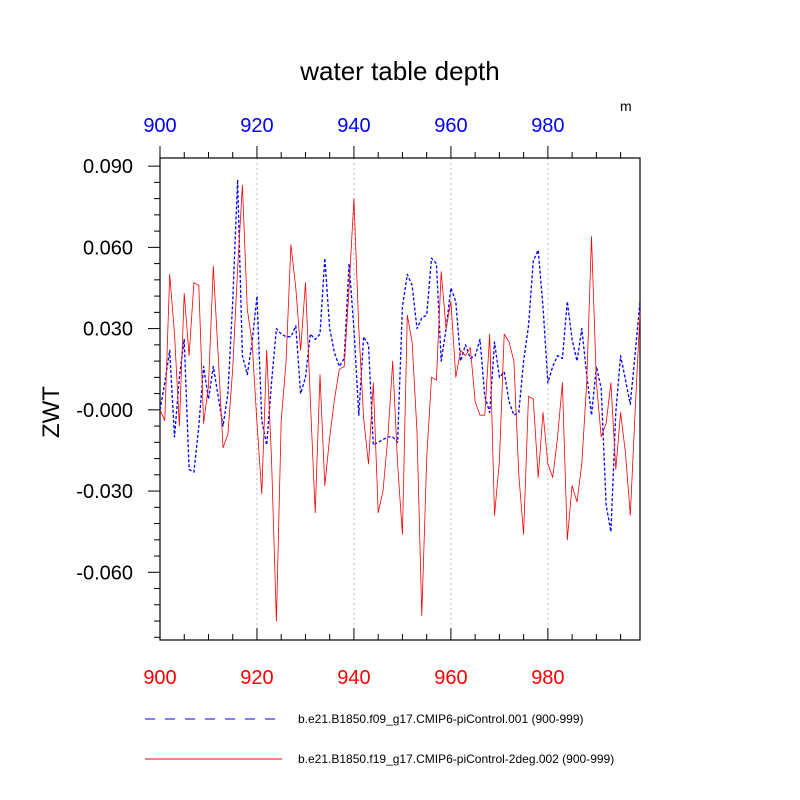 The width and height of the screenshot is (800, 800). What do you see at coordinates (547, 678) in the screenshot?
I see `x-tick-label-bottom-4: 980` at bounding box center [547, 678].